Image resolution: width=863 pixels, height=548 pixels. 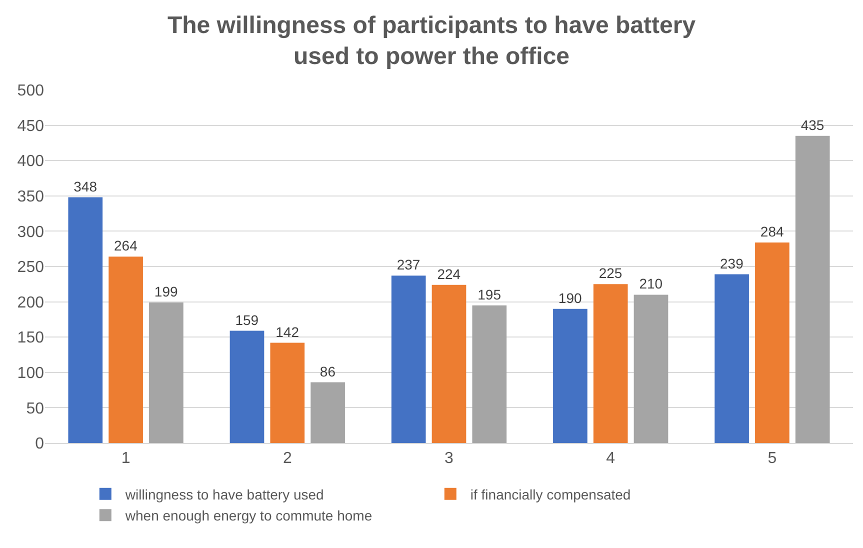 I want to click on y-tick-label: 450, so click(x=30, y=126).